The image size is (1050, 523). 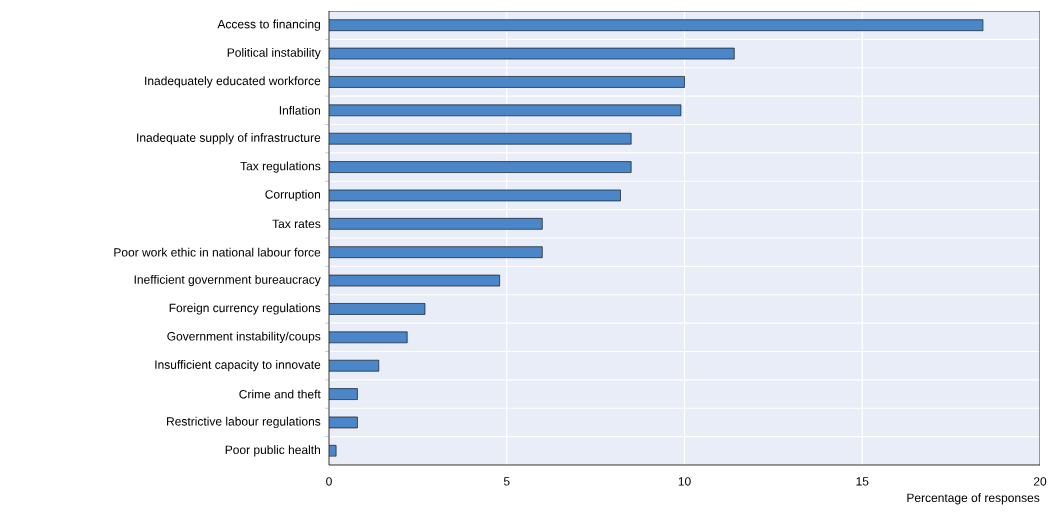 What do you see at coordinates (268, 25) in the screenshot?
I see `y-tick-label: Access to financing` at bounding box center [268, 25].